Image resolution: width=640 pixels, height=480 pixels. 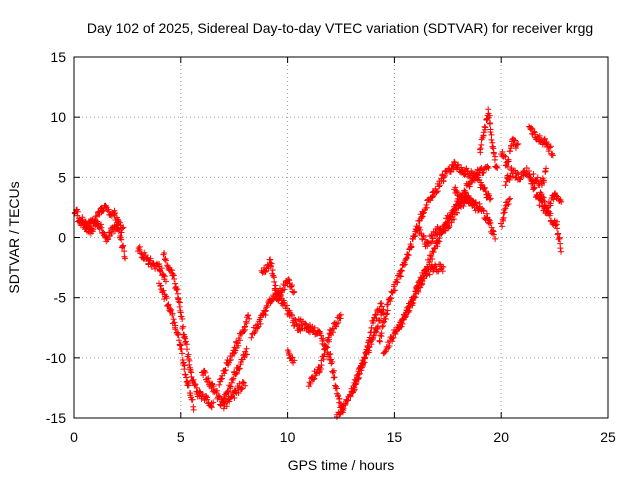 I want to click on y-tick-label: 0, so click(x=62, y=238).